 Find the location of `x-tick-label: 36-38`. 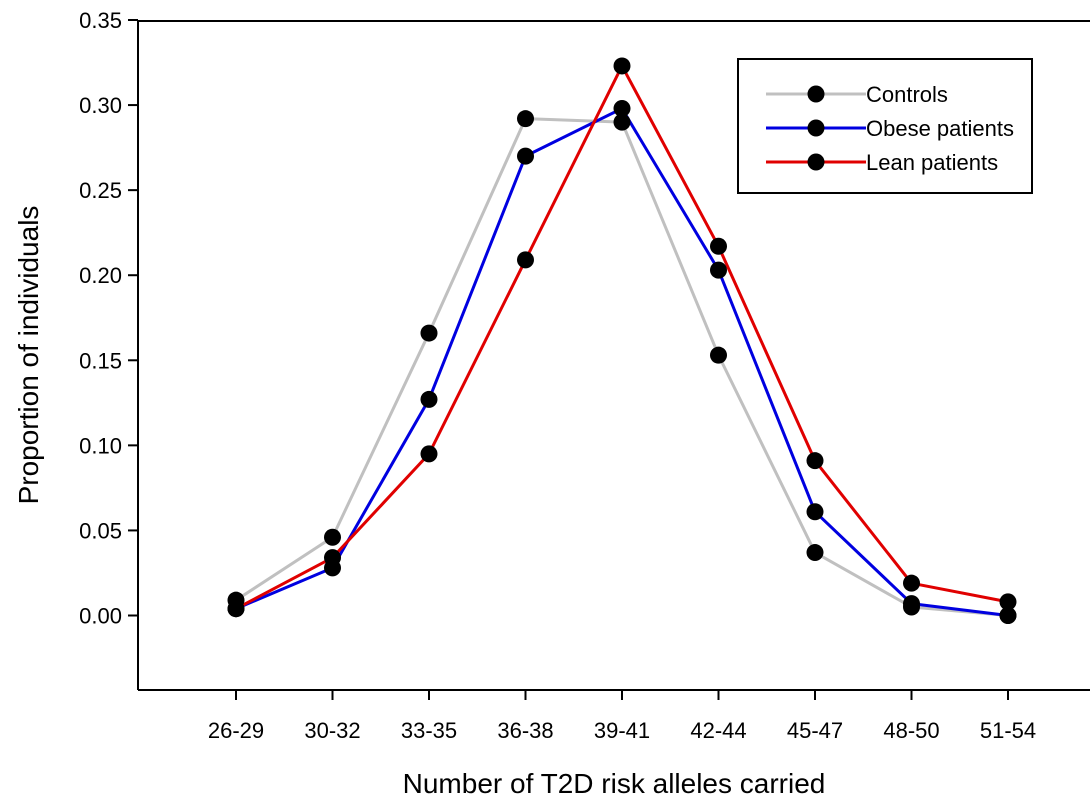

x-tick-label: 36-38 is located at coordinates (525, 730).